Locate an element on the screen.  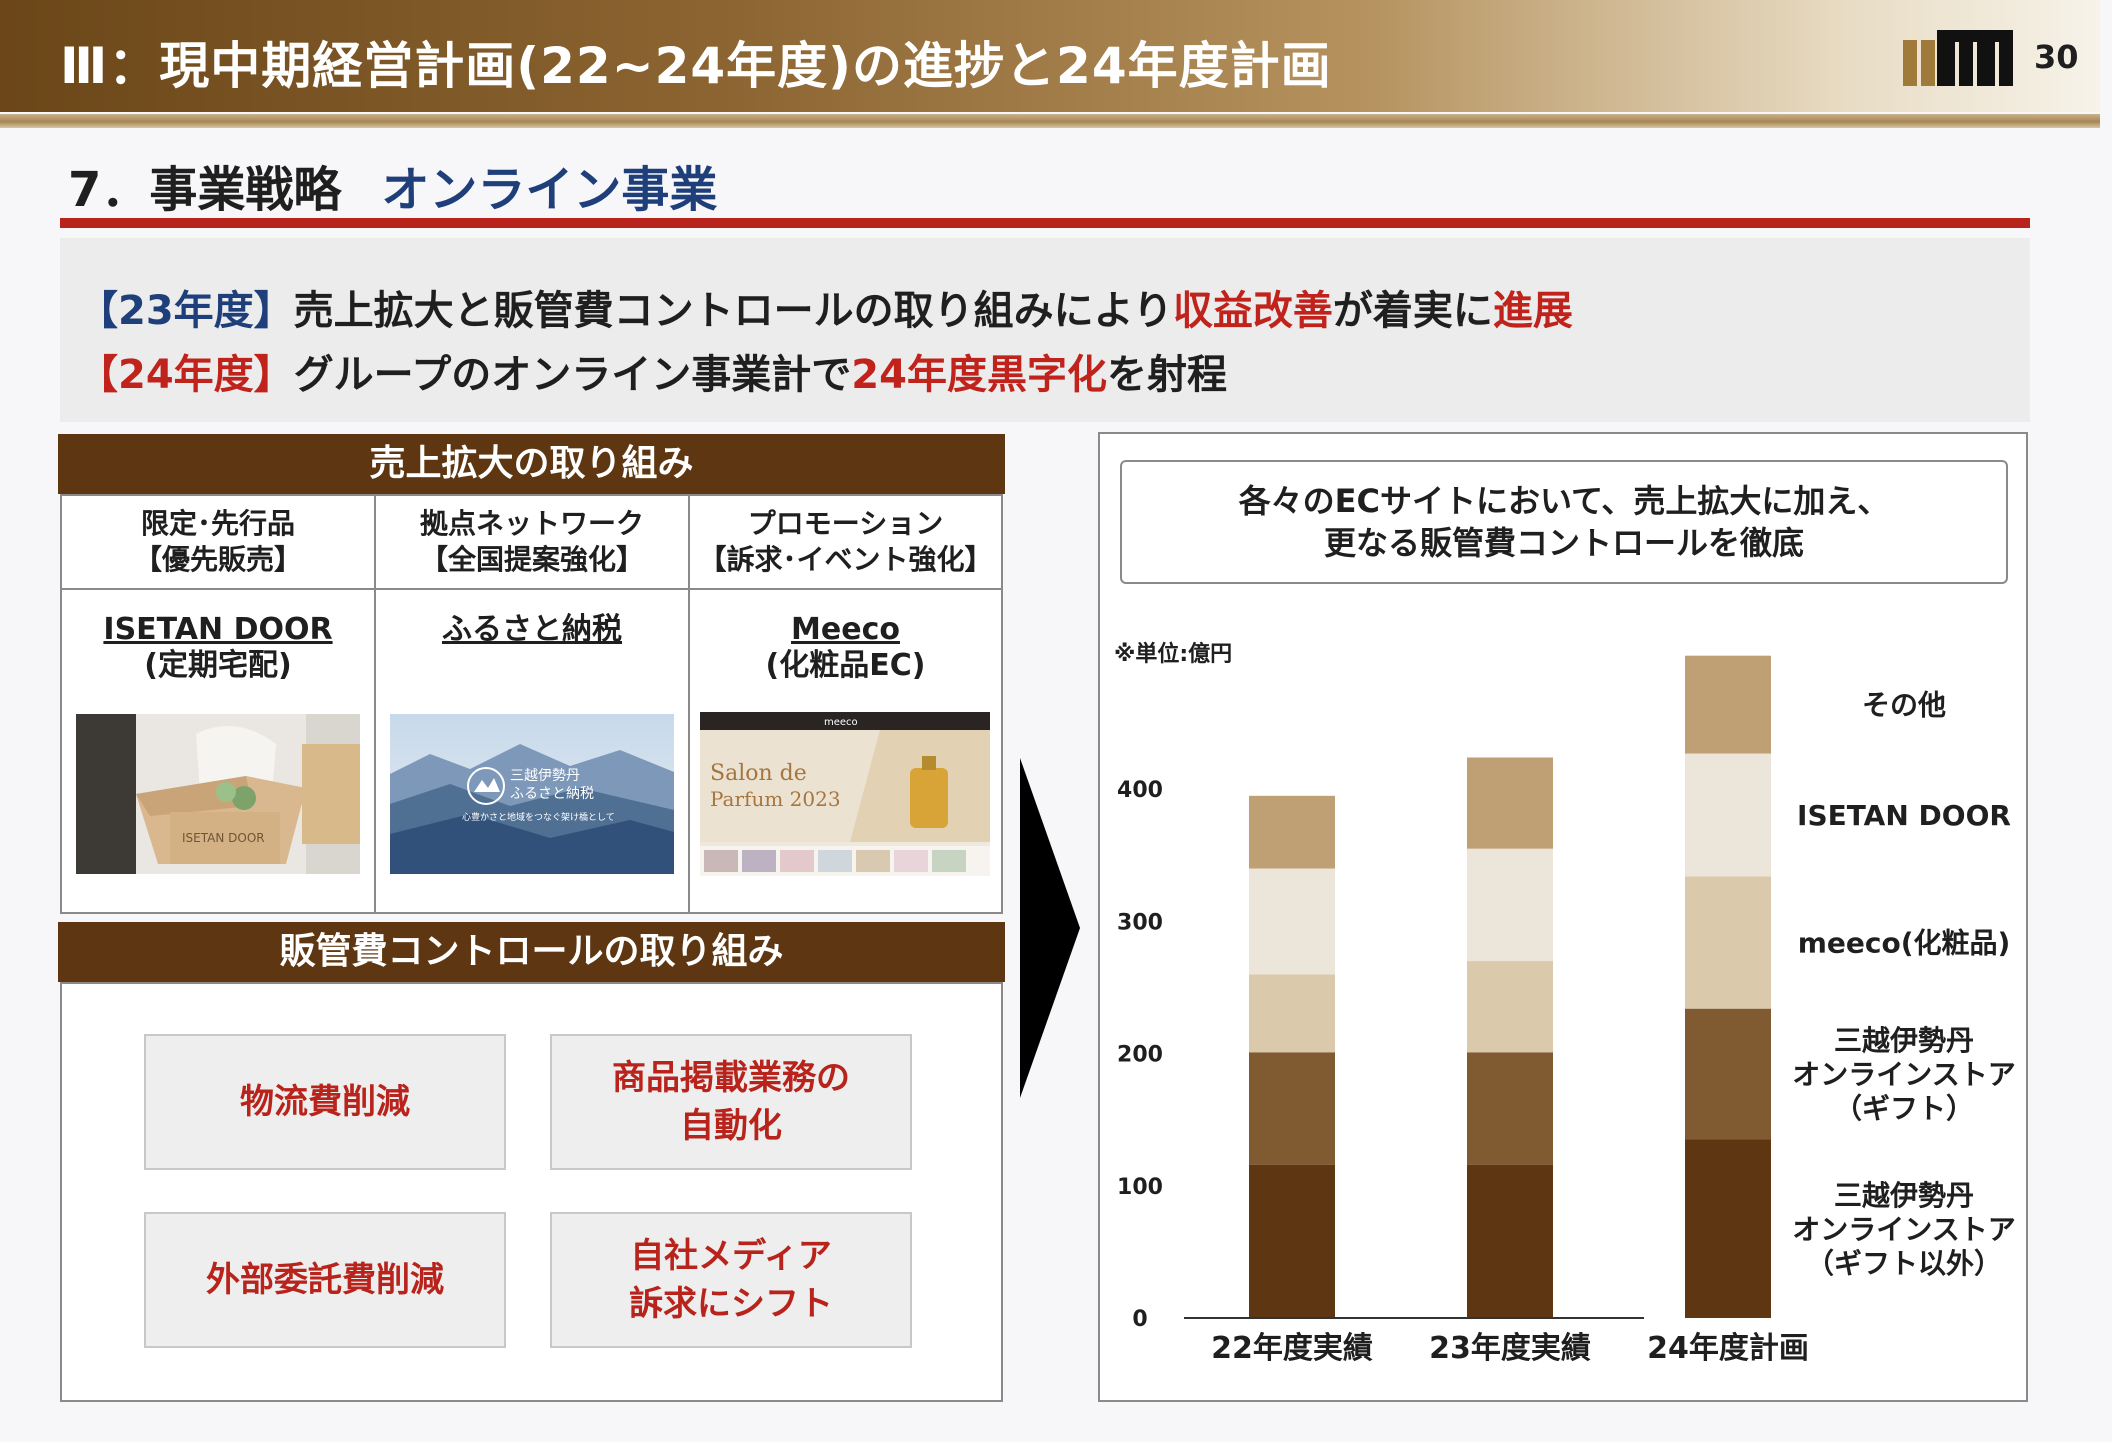
summary-highlight: 収益改善 is located at coordinates (1252, 311).